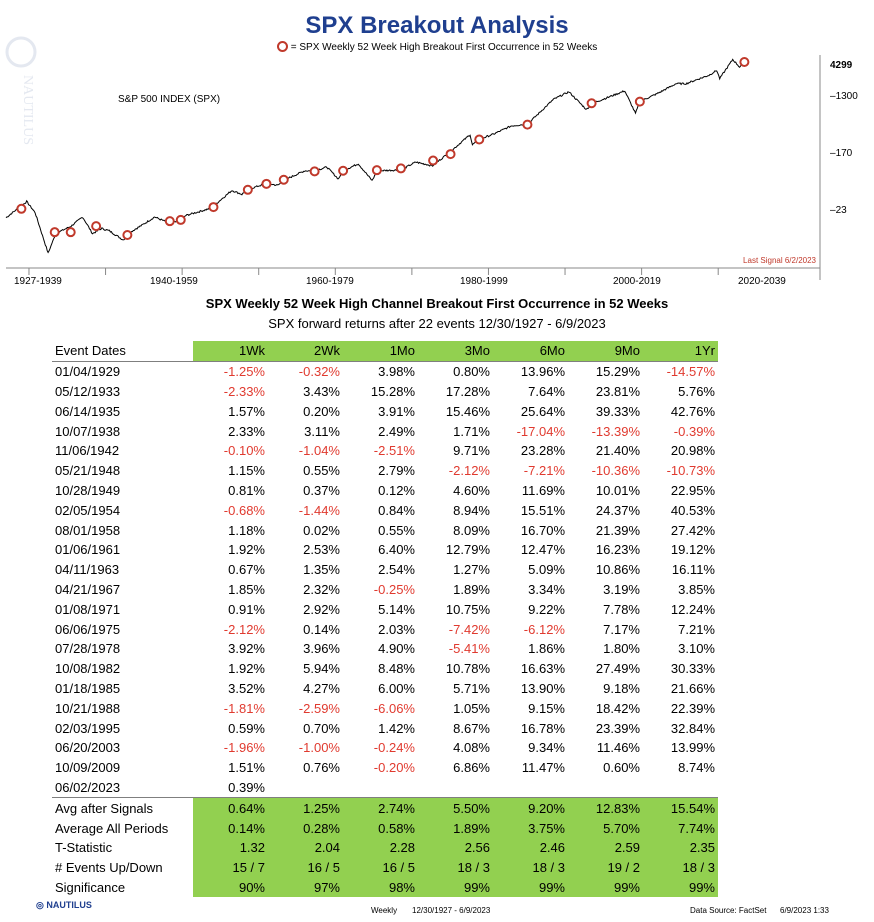 The height and width of the screenshot is (922, 874). Describe the element at coordinates (88, 728) in the screenshot. I see `event-date: 02/03/1995` at that location.